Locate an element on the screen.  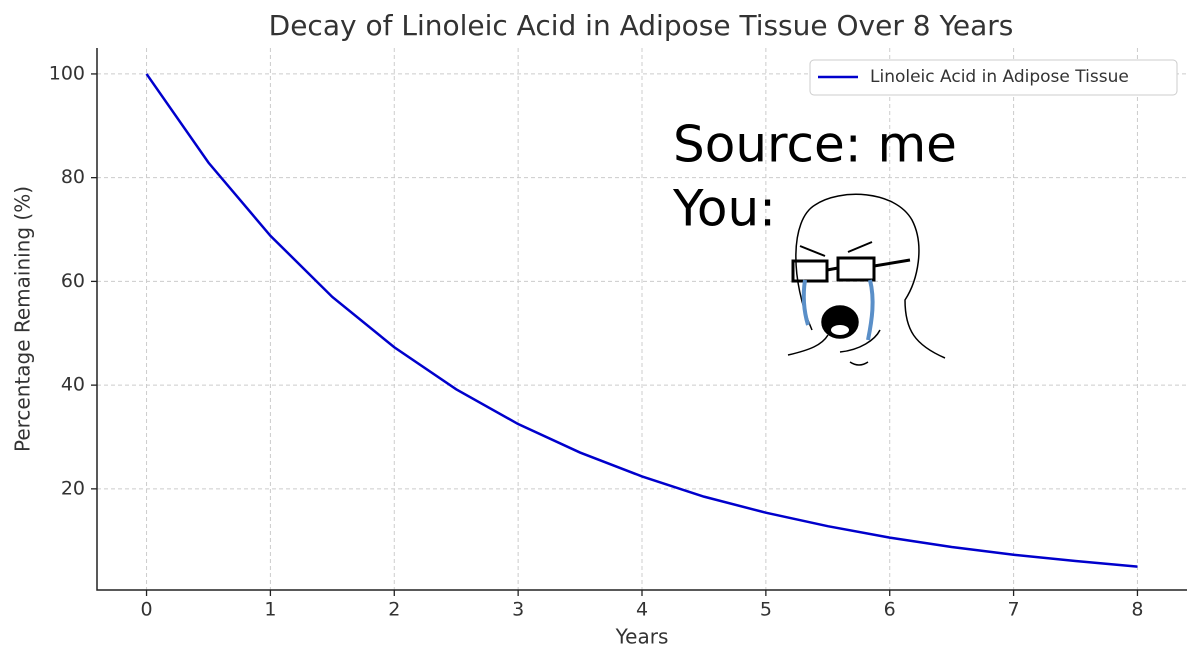
annotation: You: is located at coordinates (724, 209).